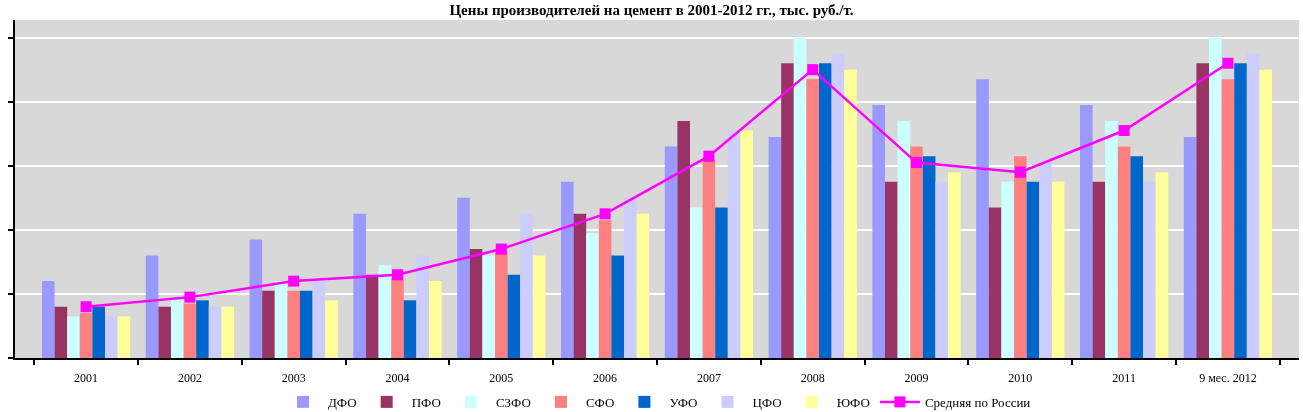 Image resolution: width=1303 pixels, height=412 pixels. Describe the element at coordinates (853, 402) in the screenshot. I see `legend-label: ЮФО` at that location.